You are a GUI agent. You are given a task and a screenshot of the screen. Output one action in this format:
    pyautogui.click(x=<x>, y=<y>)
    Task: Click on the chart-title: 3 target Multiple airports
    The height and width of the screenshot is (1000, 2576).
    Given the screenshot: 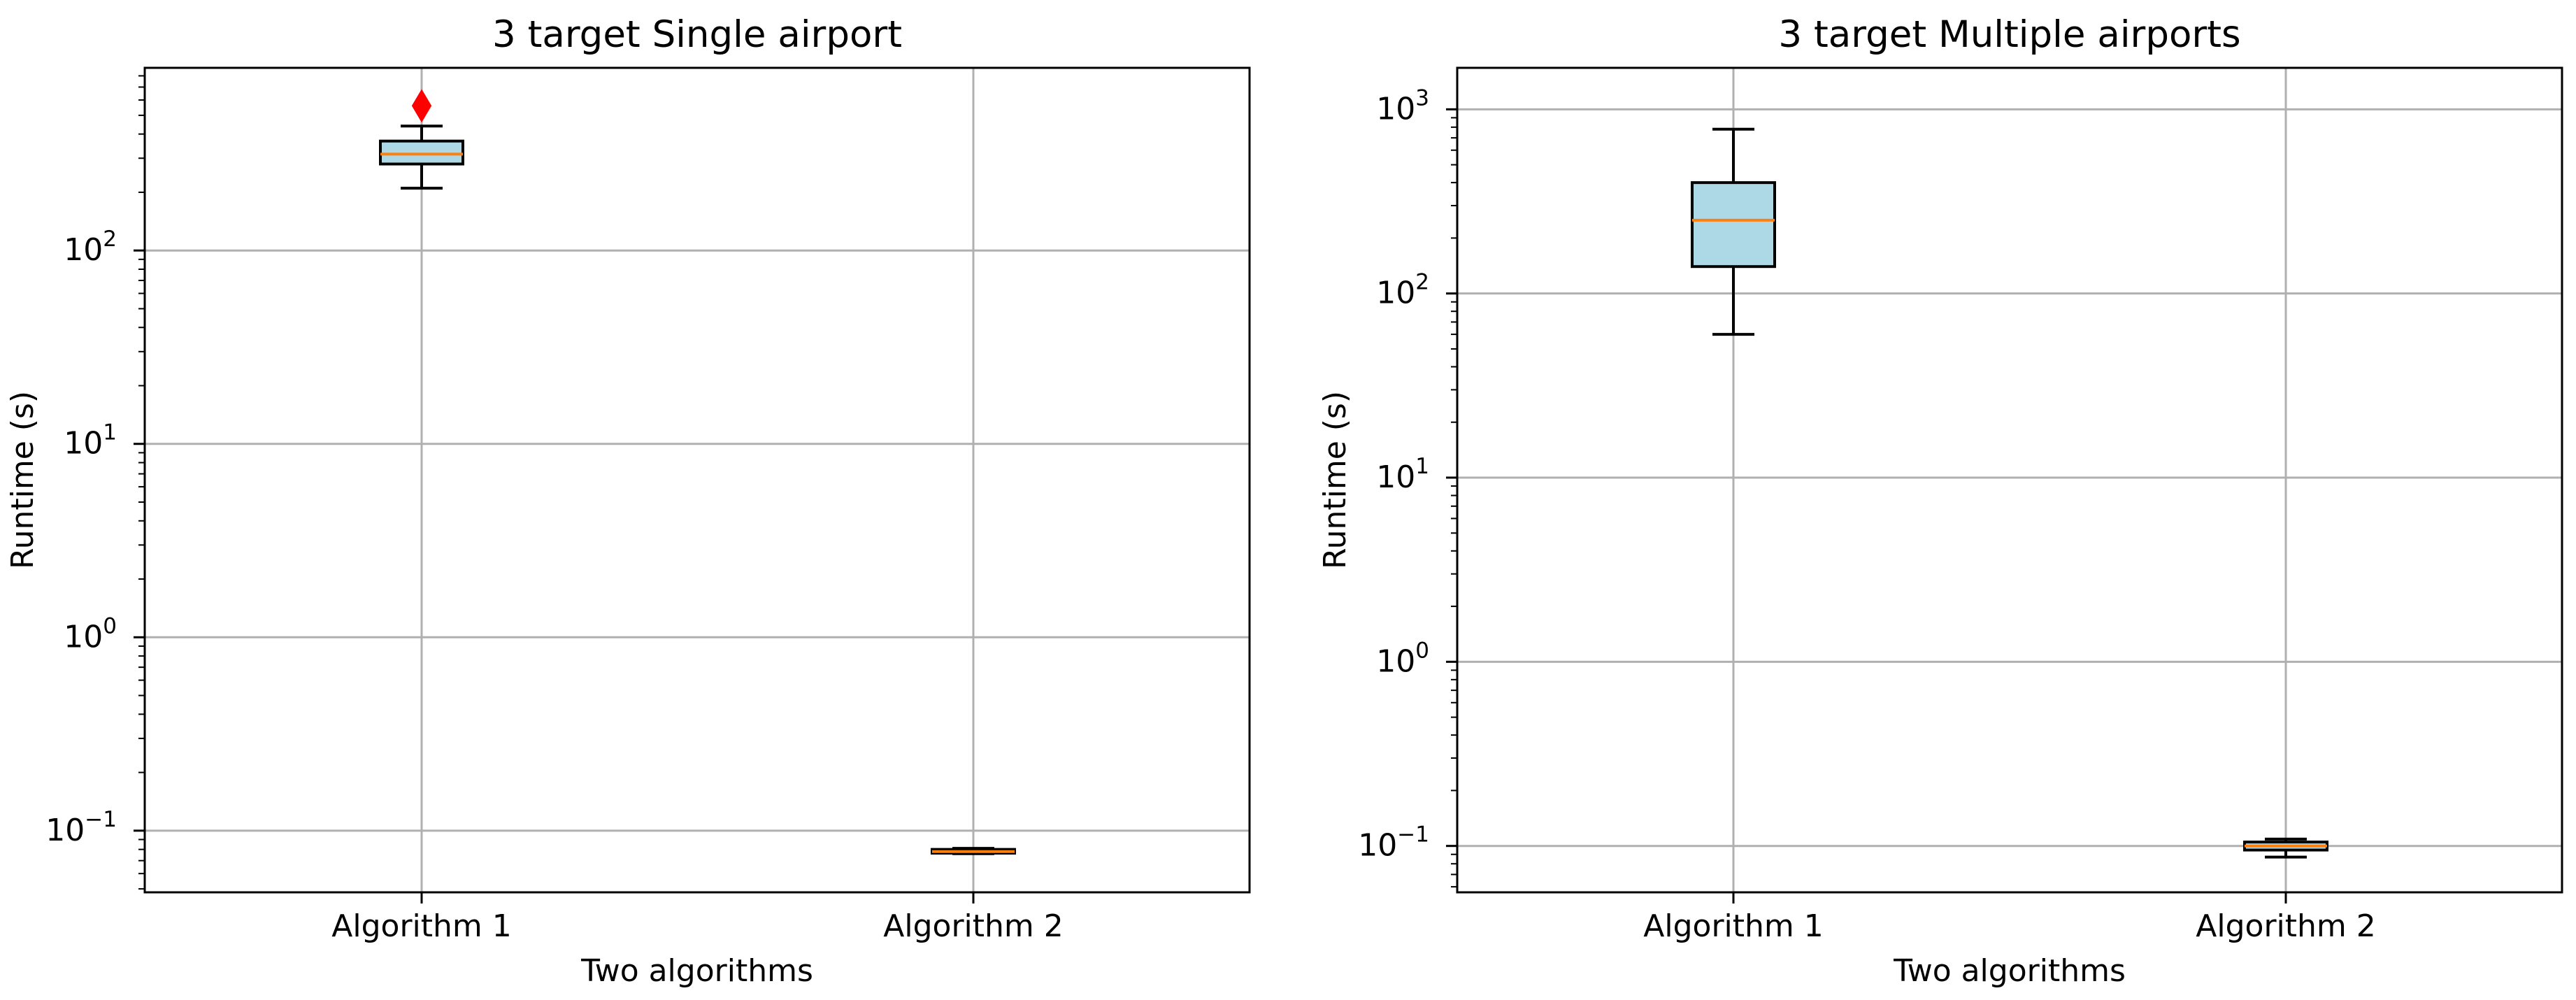 What is the action you would take?
    pyautogui.click(x=2009, y=34)
    